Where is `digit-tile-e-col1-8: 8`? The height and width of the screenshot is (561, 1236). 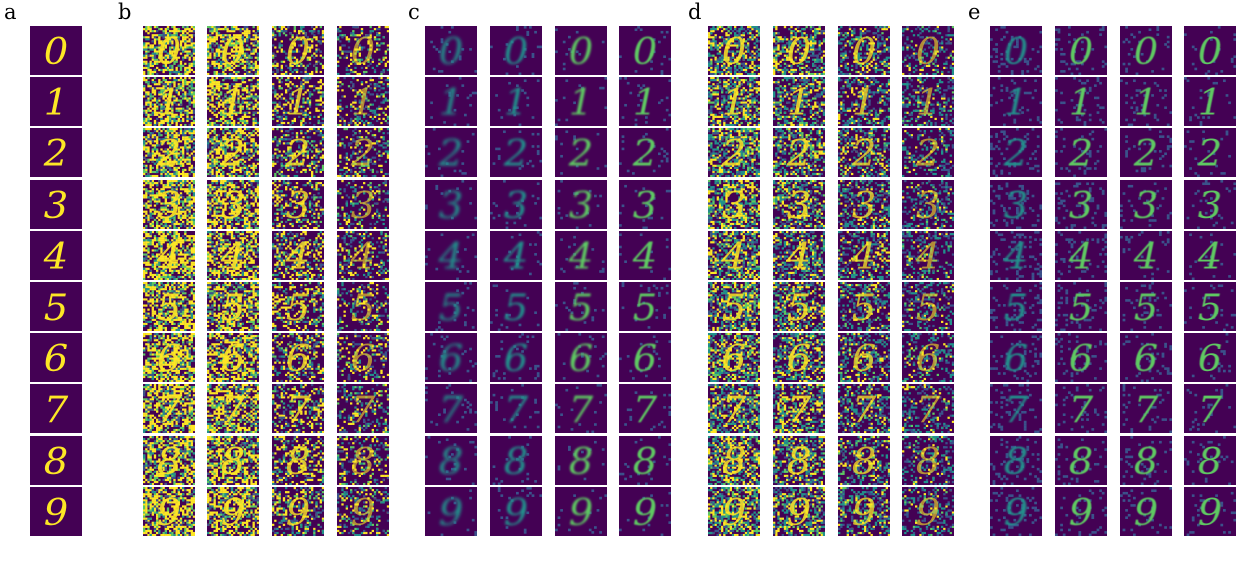
digit-tile-e-col1-8: 8 is located at coordinates (1016, 460).